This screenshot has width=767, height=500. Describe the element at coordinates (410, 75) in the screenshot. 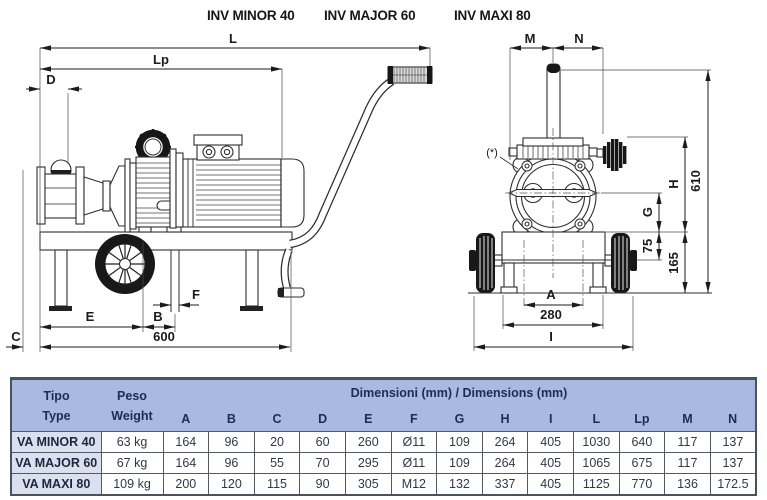

I see `handle-grip` at that location.